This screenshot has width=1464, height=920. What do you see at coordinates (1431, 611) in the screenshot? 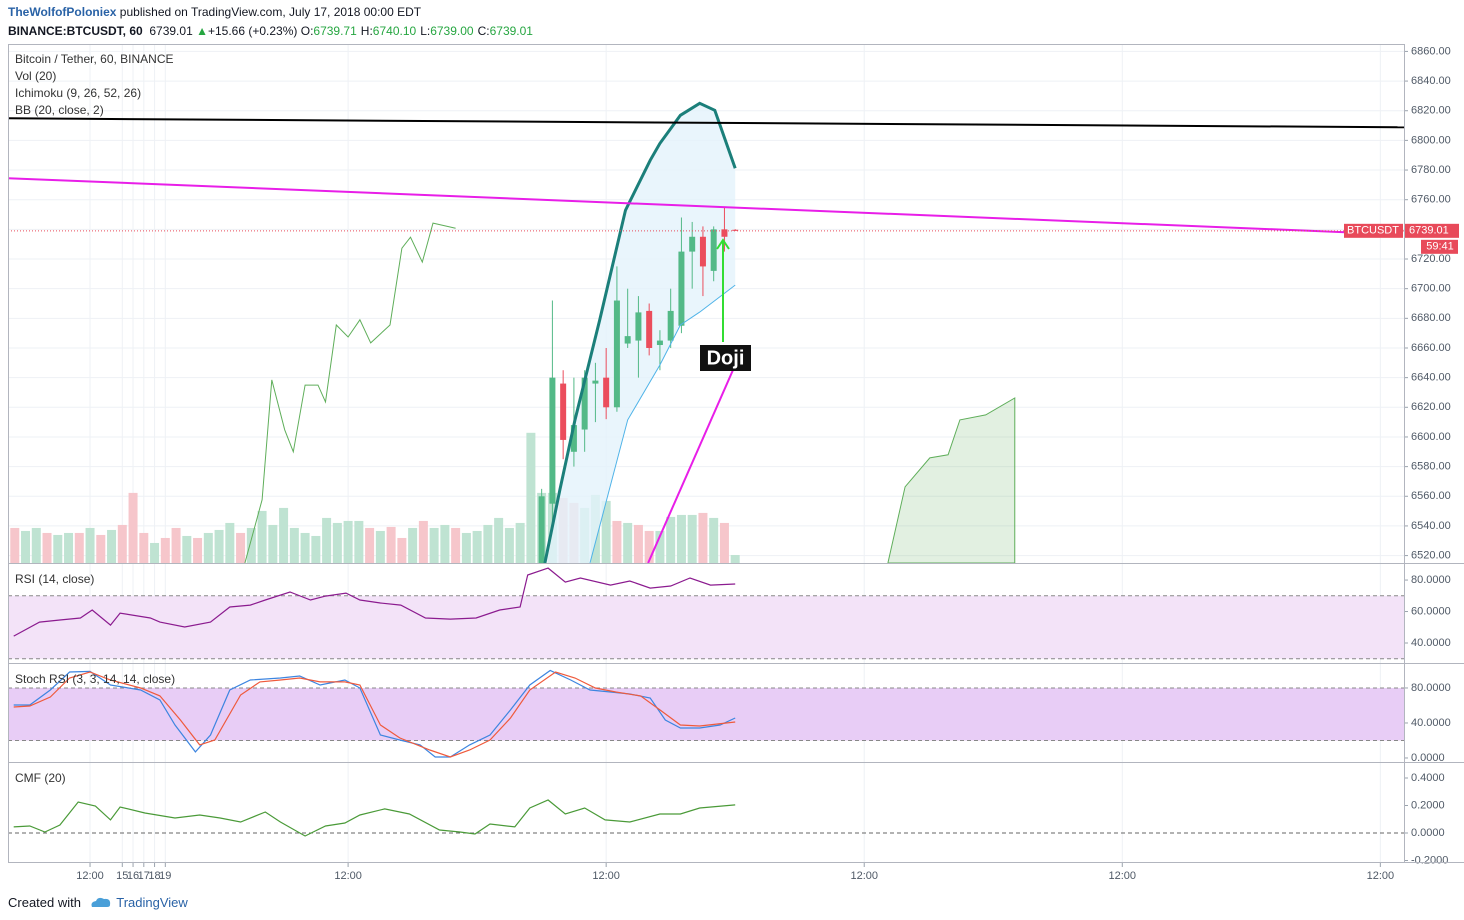
I see `y-tick-label: 60.0000` at bounding box center [1431, 611].